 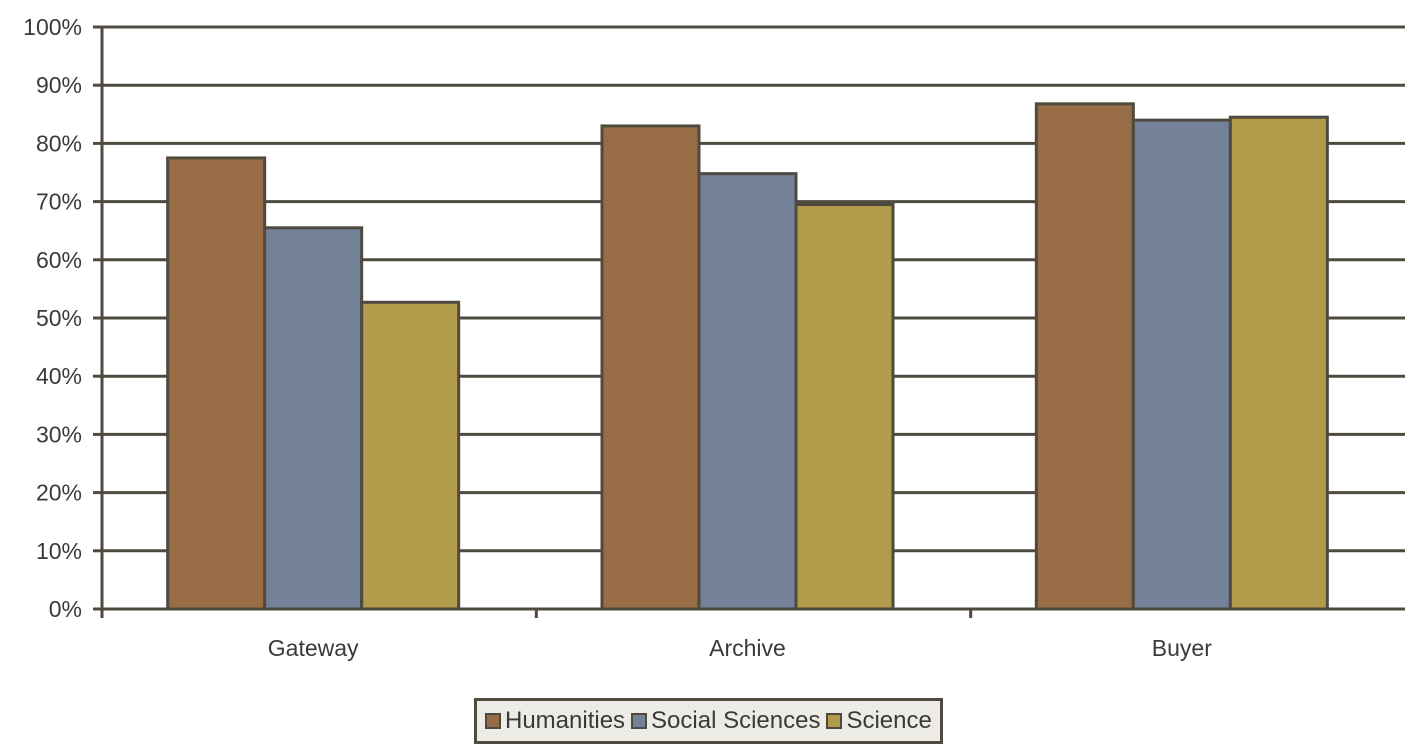 I want to click on bar-humanities-archive, so click(x=650, y=367).